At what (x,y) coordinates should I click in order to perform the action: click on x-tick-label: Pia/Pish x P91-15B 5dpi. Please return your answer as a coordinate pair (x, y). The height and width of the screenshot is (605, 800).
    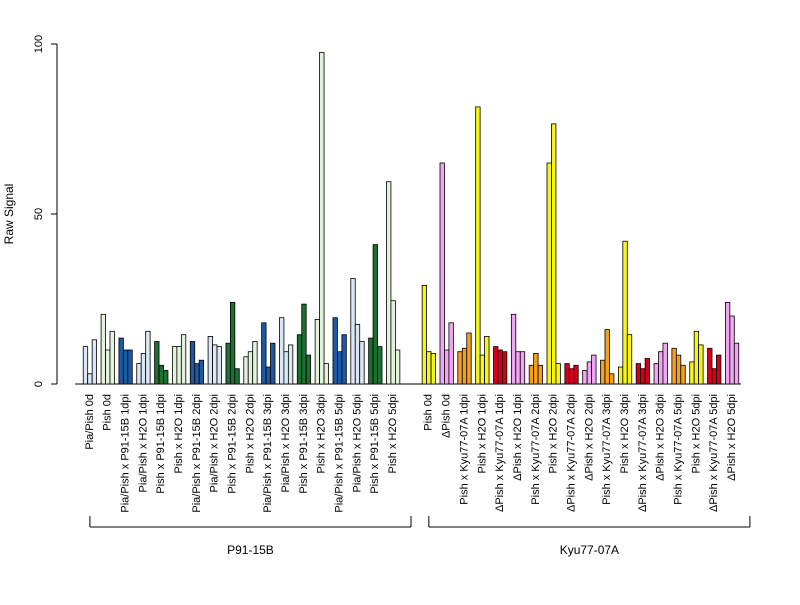
    Looking at the image, I should click on (340, 453).